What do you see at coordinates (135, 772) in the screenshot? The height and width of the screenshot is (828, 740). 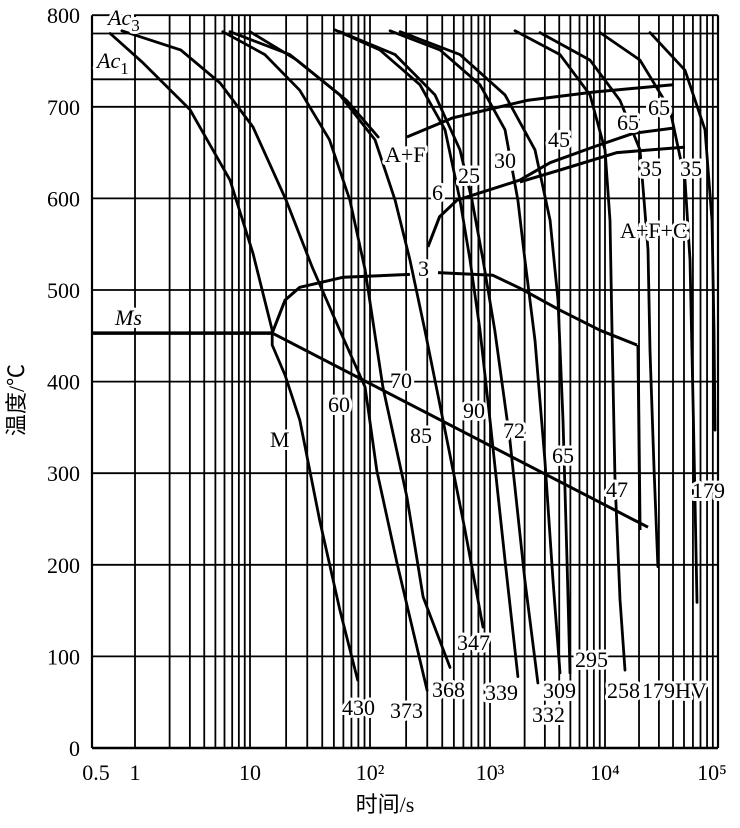 I see `x-tick-label: 1` at bounding box center [135, 772].